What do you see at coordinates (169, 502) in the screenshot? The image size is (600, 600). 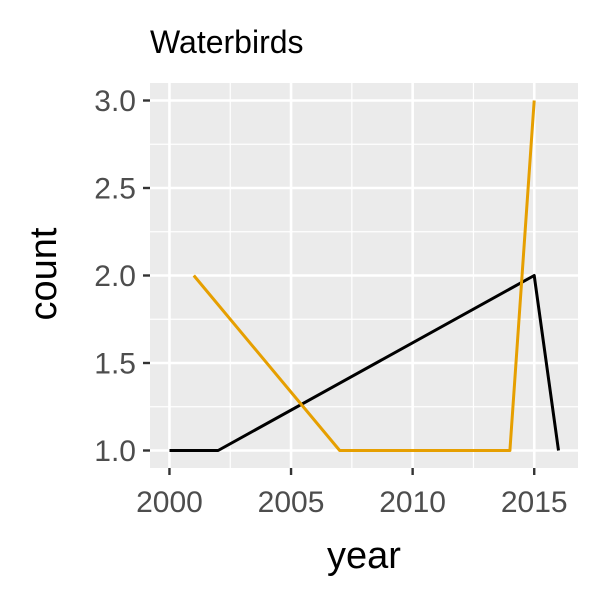 I see `x-tick-label: 2000` at bounding box center [169, 502].